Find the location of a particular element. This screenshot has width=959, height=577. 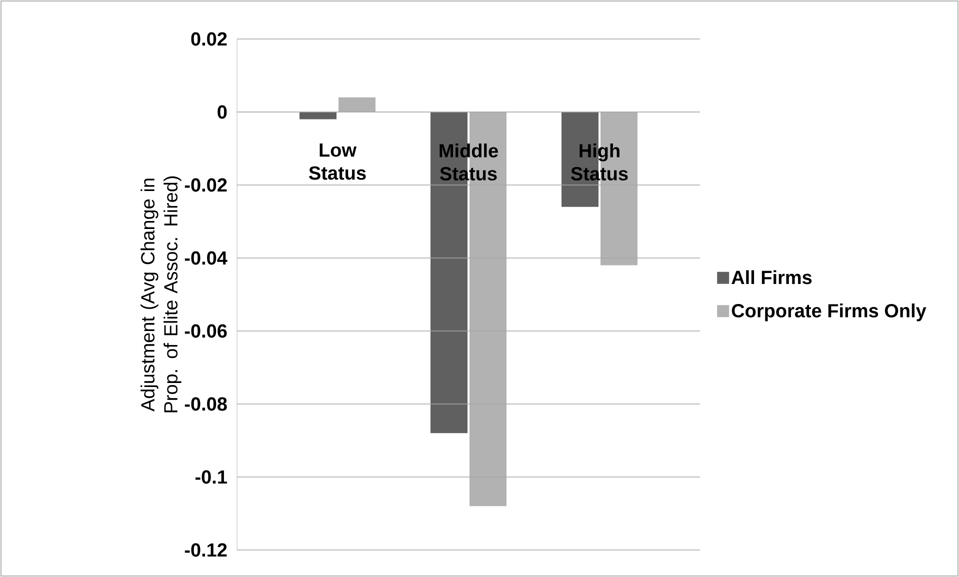

legend-label: All Firms is located at coordinates (772, 277).